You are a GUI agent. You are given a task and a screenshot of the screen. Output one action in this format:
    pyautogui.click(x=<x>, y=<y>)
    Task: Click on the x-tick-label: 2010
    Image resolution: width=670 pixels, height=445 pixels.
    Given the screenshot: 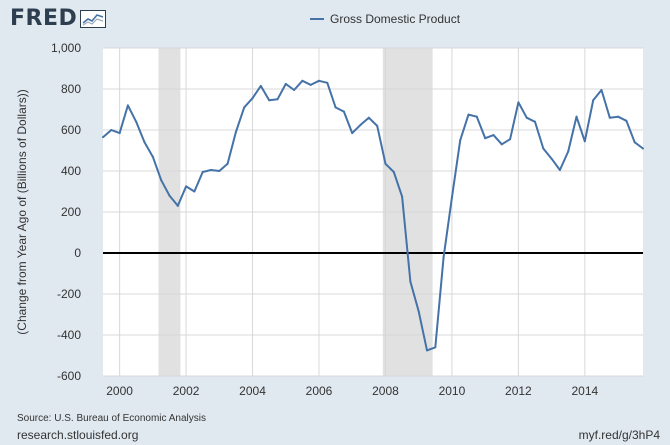 What is the action you would take?
    pyautogui.click(x=452, y=391)
    